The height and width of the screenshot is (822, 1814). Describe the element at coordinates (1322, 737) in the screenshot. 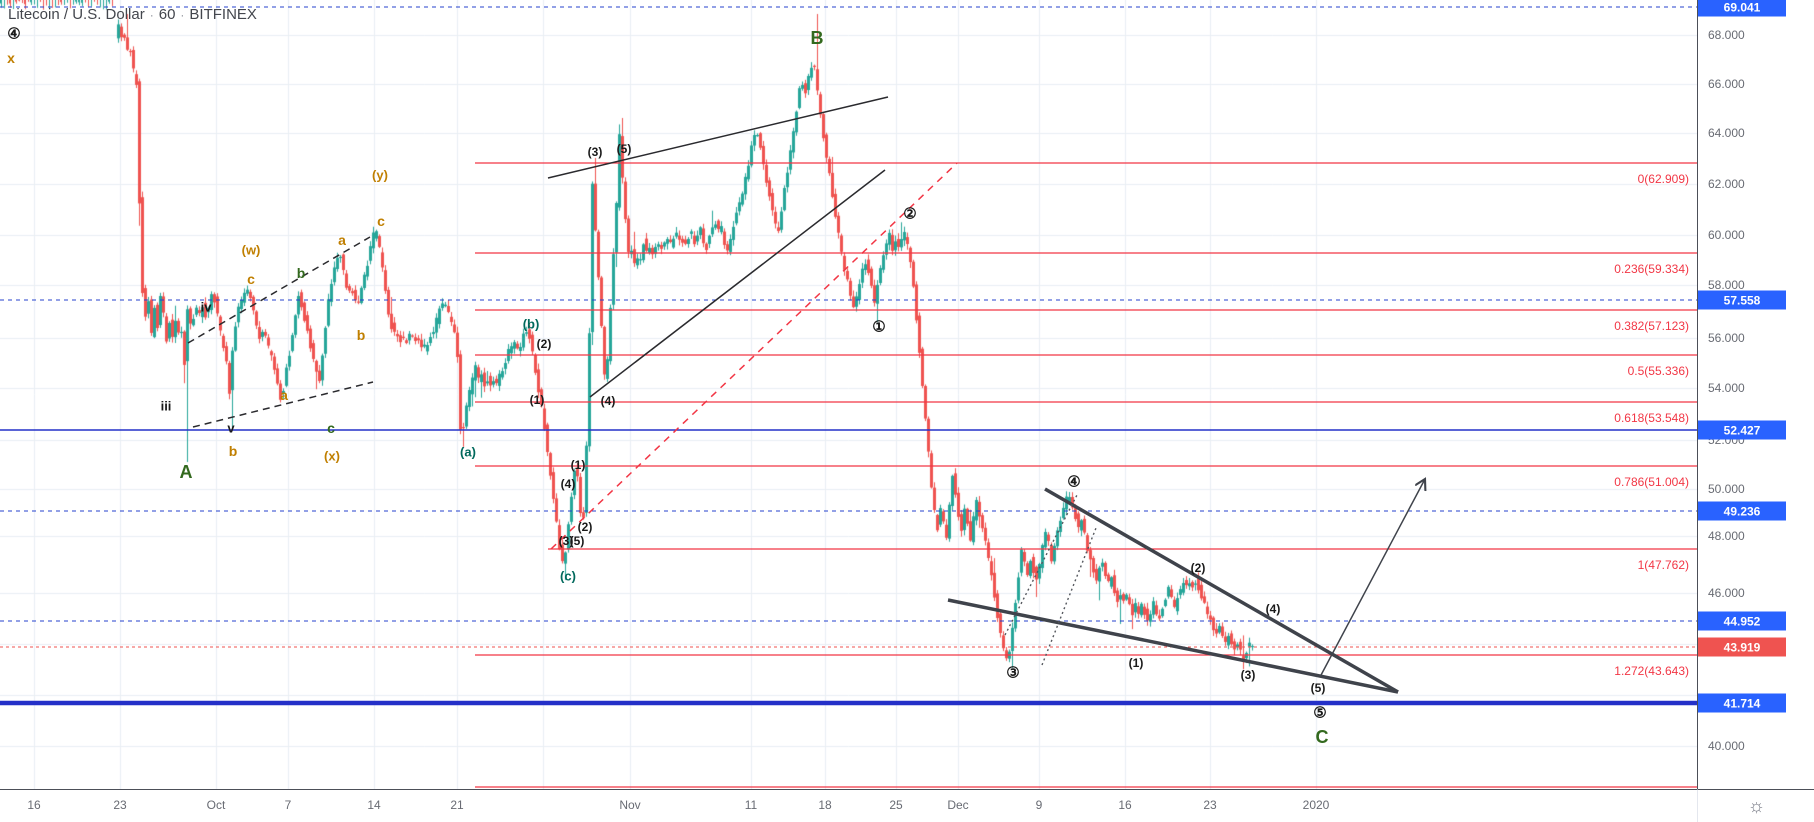

I see `wave-label: C` at that location.